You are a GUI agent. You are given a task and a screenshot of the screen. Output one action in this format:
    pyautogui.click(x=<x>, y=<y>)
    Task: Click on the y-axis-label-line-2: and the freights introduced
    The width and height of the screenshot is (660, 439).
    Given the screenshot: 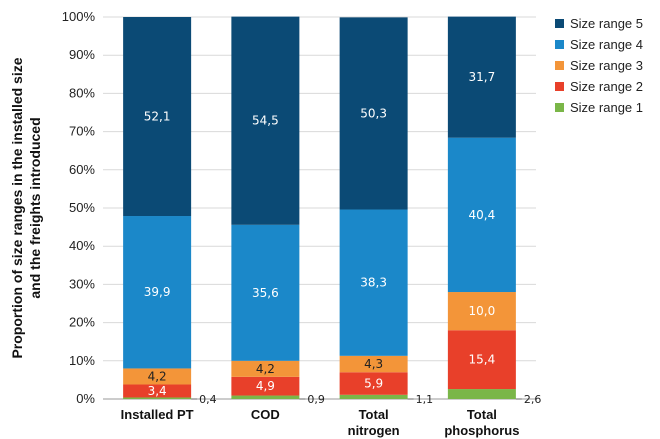 What is the action you would take?
    pyautogui.click(x=35, y=207)
    